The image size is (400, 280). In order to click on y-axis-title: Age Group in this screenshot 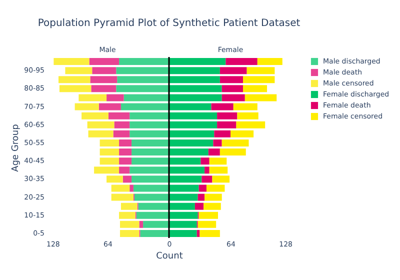, I will do `click(16, 148)`.